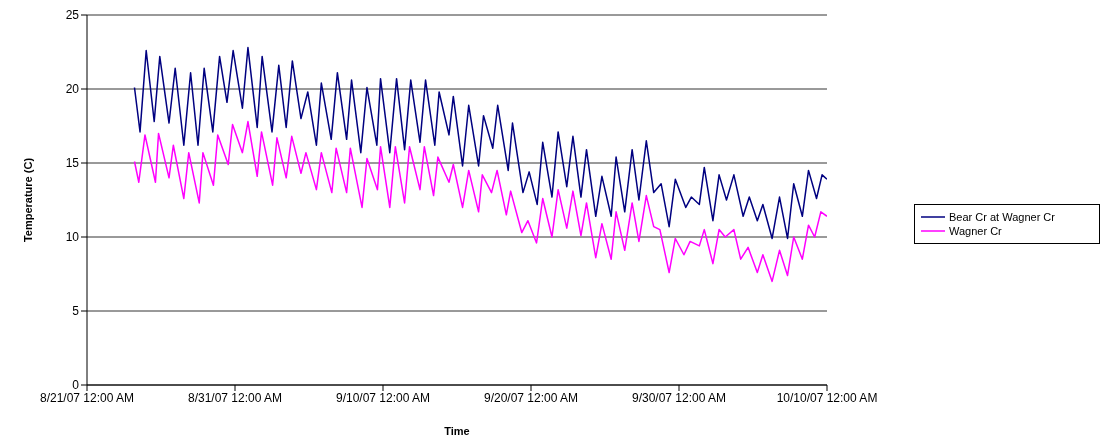 Image resolution: width=1117 pixels, height=447 pixels. Describe the element at coordinates (235, 397) in the screenshot. I see `x-tick-label: 8/31/07 12:00 AM` at that location.